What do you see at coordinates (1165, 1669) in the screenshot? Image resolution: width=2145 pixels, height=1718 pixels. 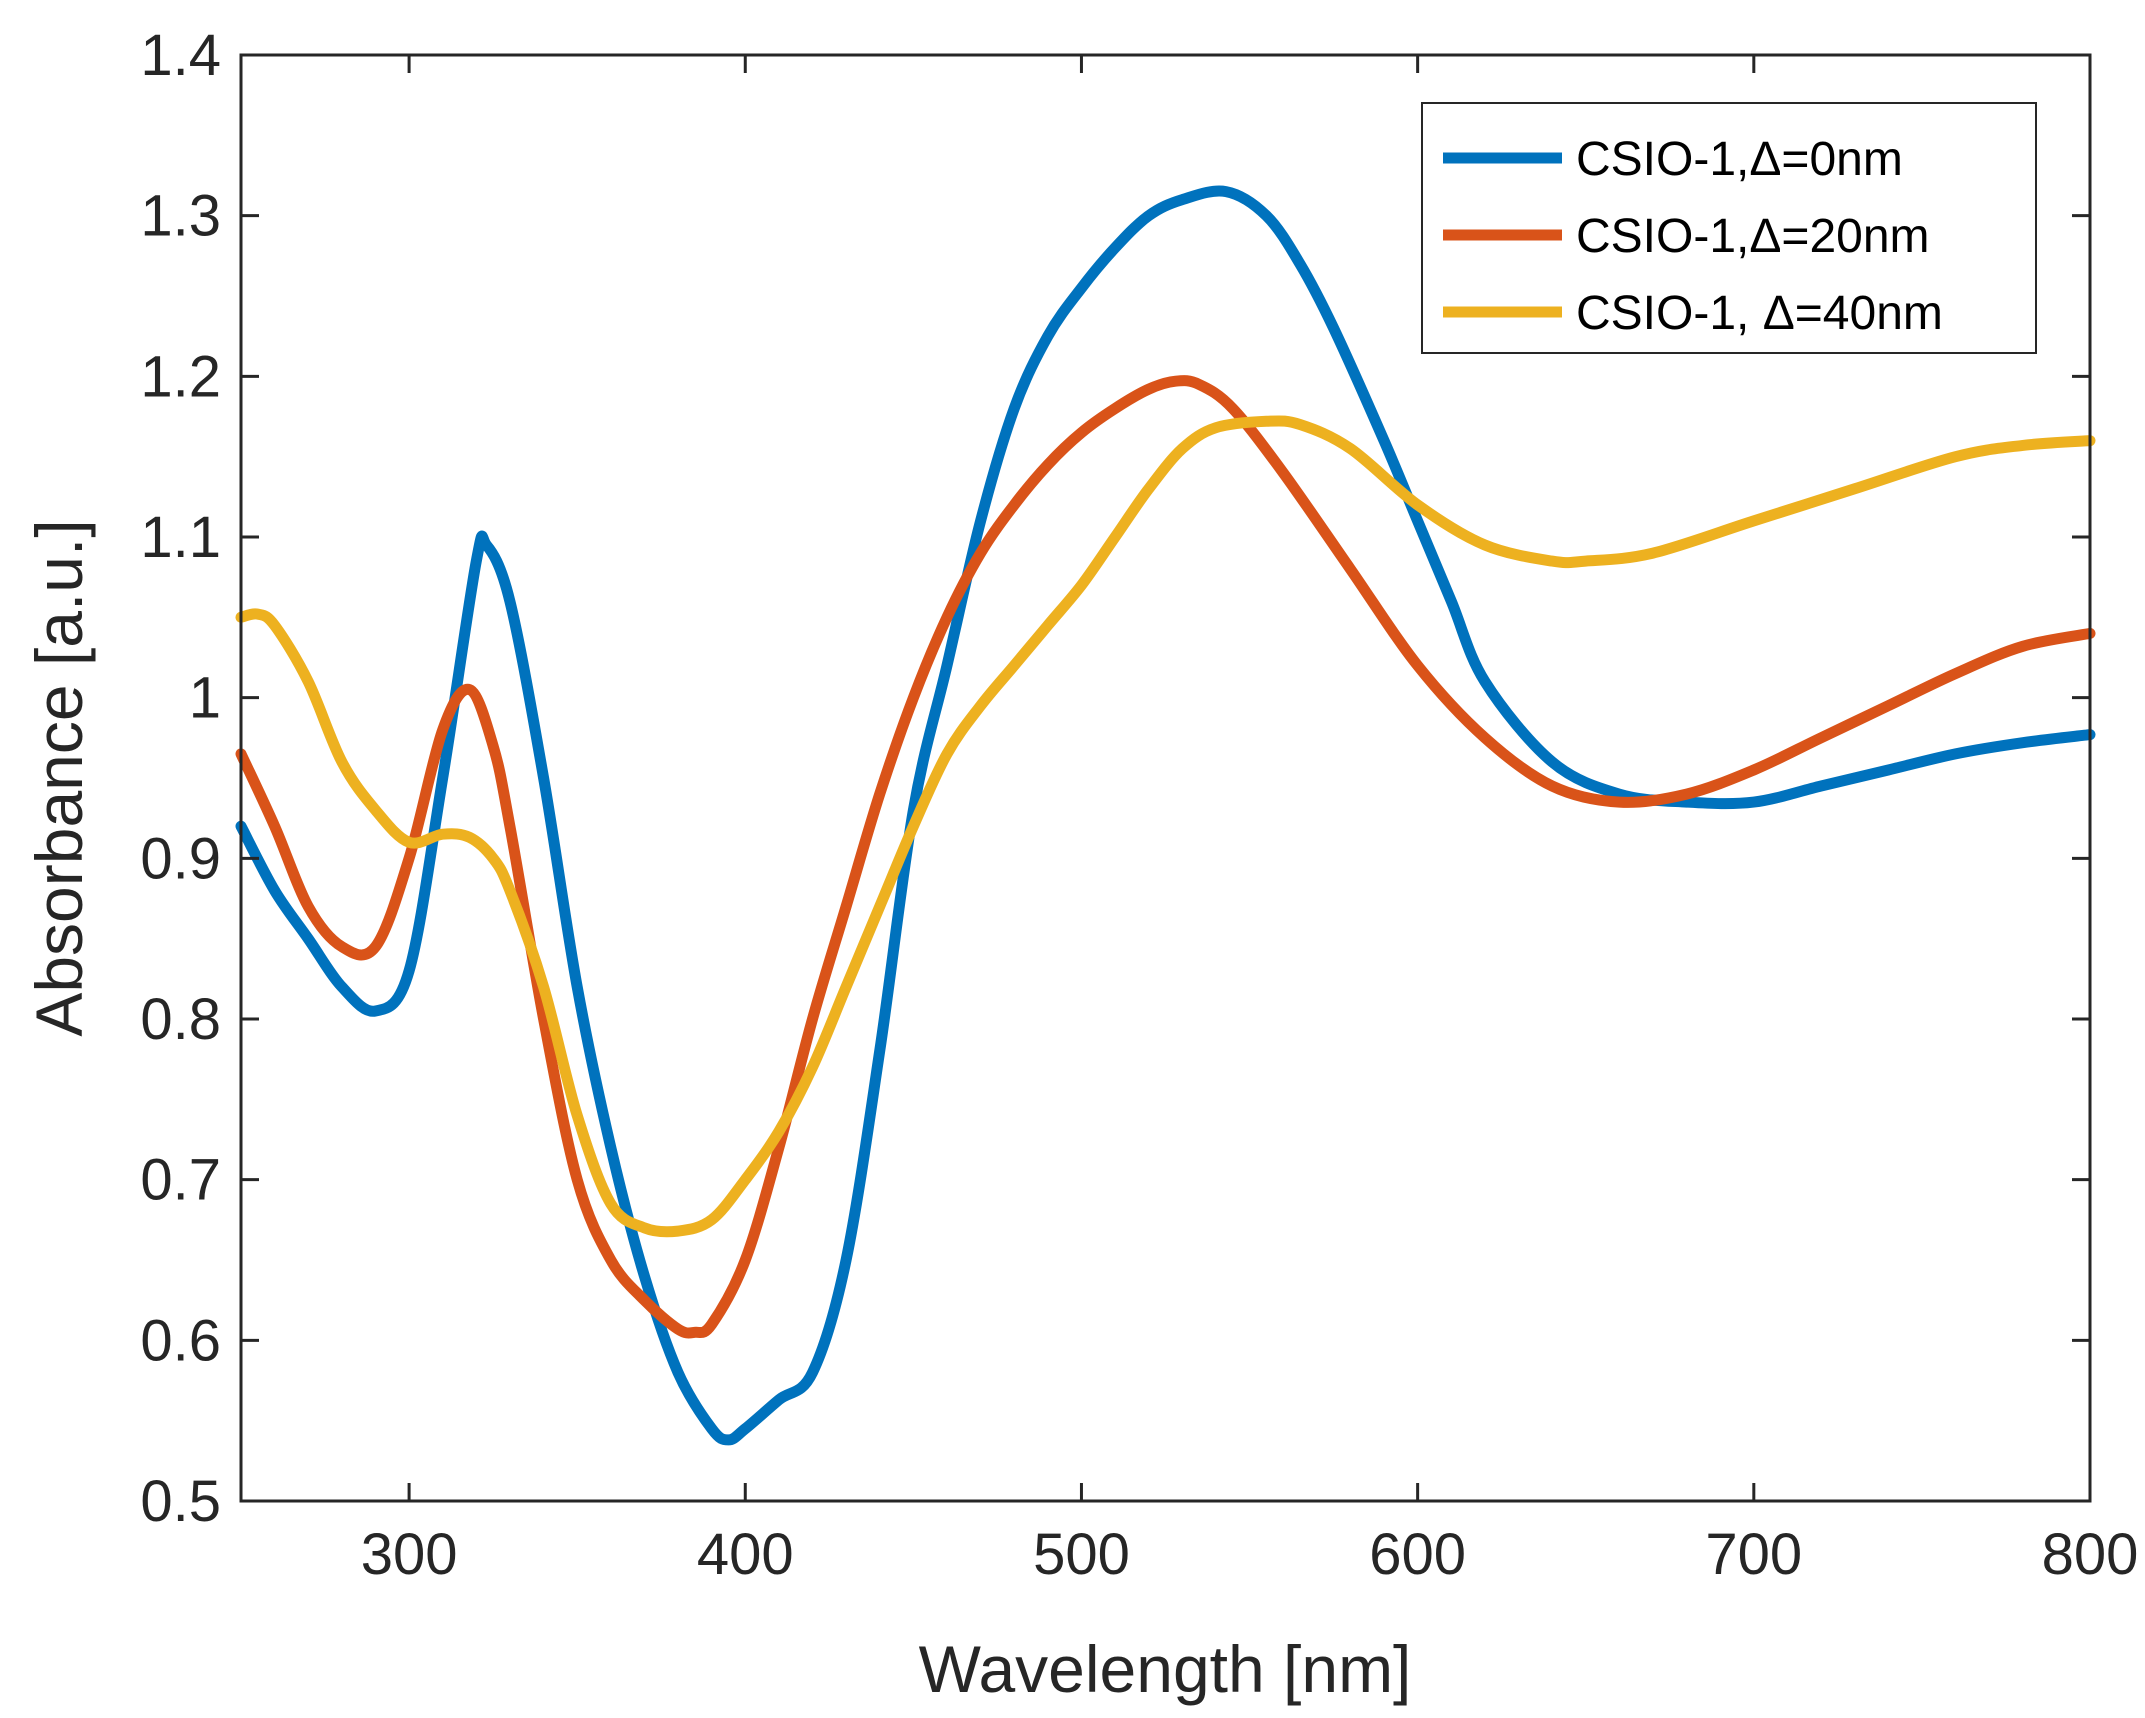 I see `x-axis-title: Wavelength [nm]` at bounding box center [1165, 1669].